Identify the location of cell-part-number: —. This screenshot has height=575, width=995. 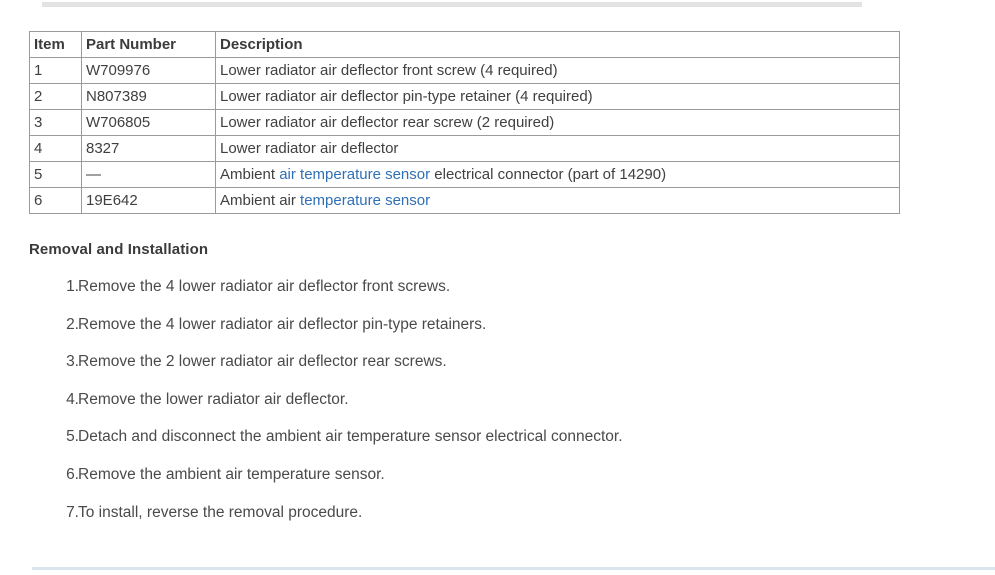
(148, 174).